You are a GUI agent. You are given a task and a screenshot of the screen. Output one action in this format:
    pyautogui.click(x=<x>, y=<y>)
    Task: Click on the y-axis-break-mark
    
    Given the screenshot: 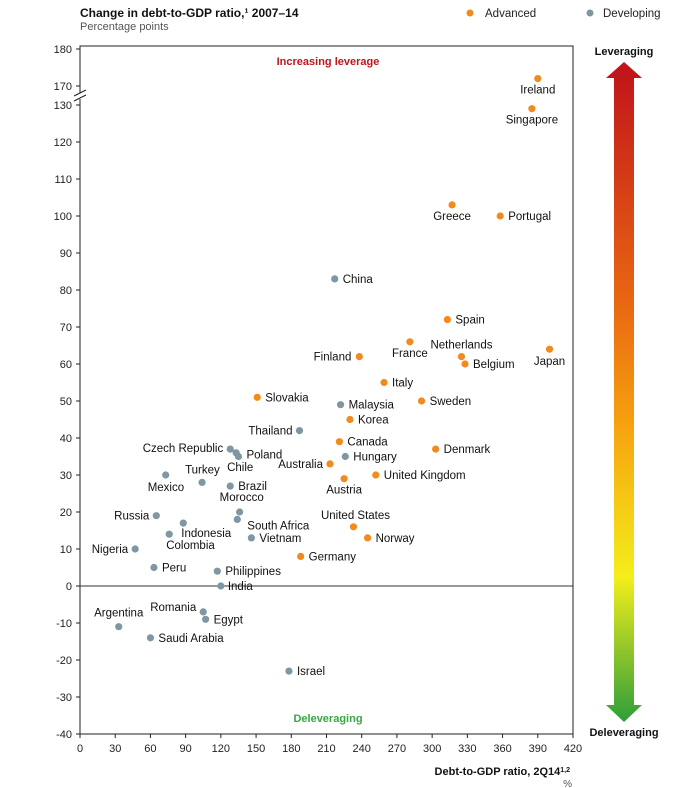 What is the action you would take?
    pyautogui.click(x=80, y=98)
    